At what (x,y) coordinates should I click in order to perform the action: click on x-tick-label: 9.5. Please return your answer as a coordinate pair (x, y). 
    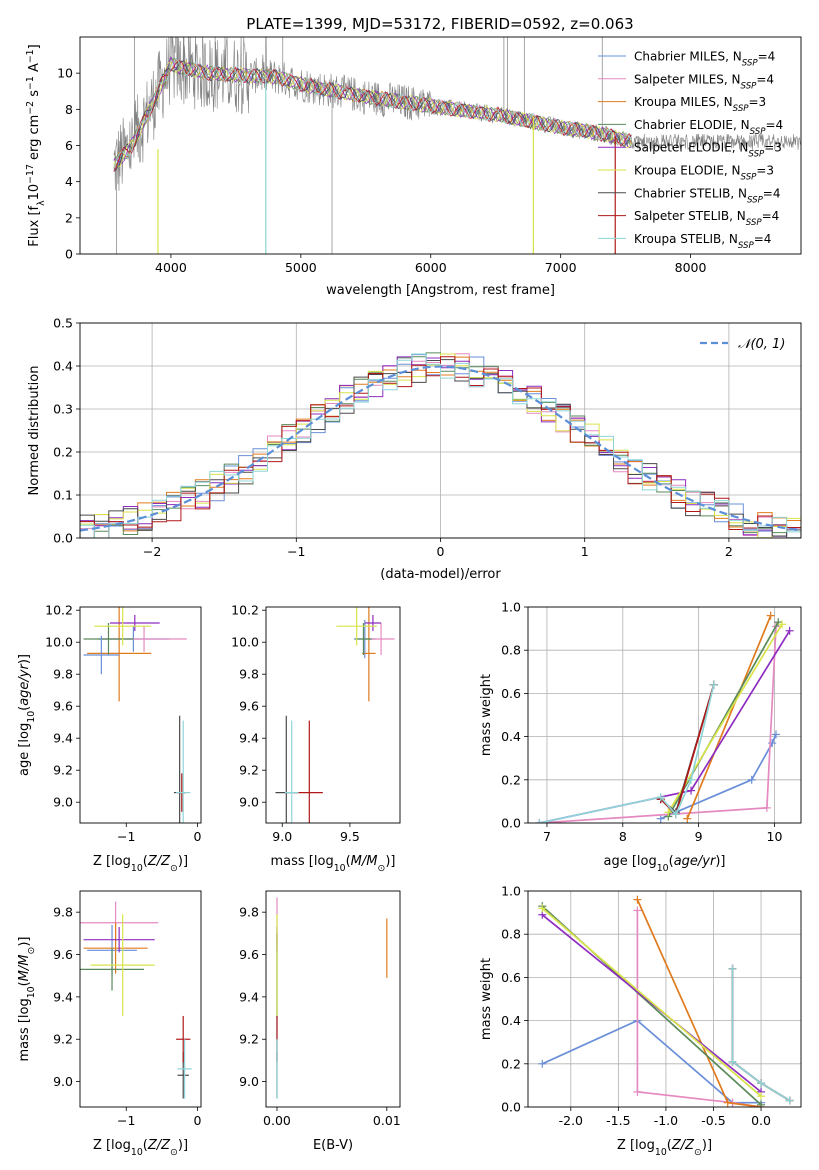
    Looking at the image, I should click on (350, 836).